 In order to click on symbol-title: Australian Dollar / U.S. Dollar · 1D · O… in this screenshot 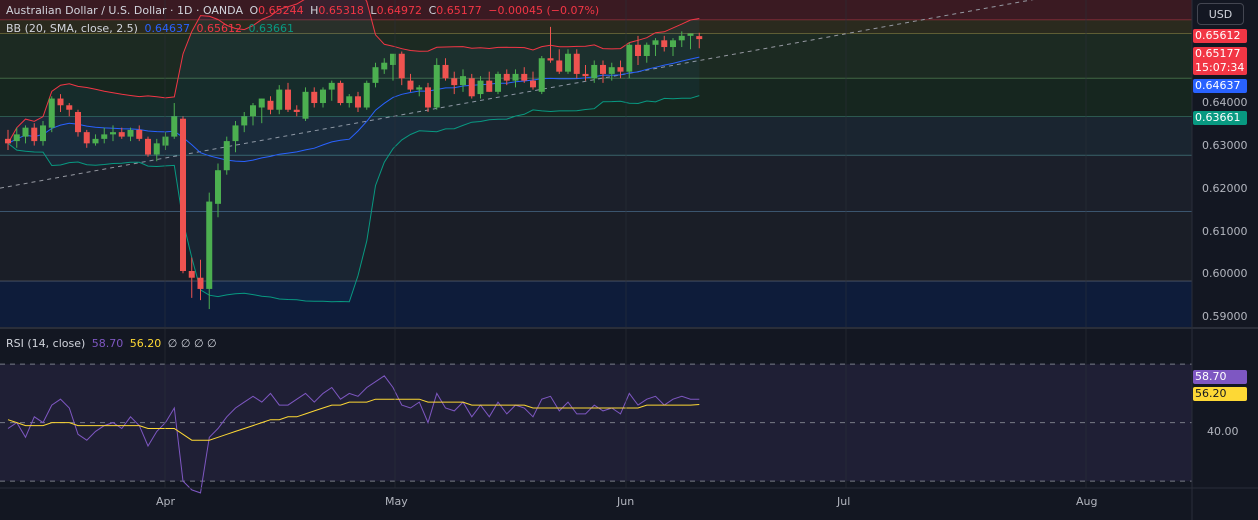, I will do `click(124, 10)`.